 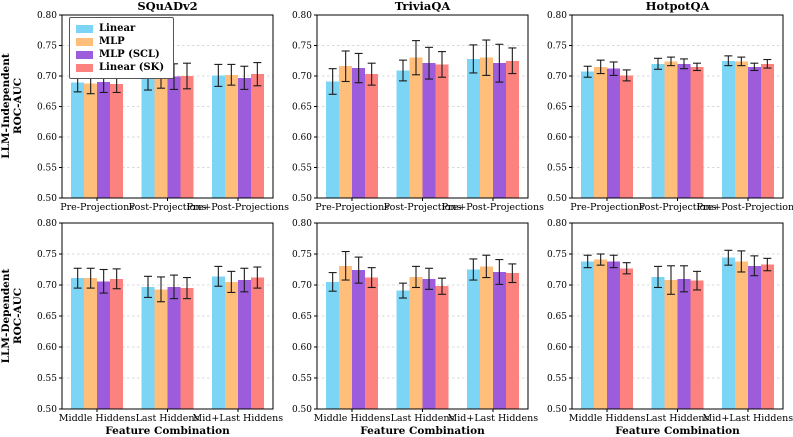 I want to click on y-axis-label-line1: LLM-Independent, so click(x=6, y=106).